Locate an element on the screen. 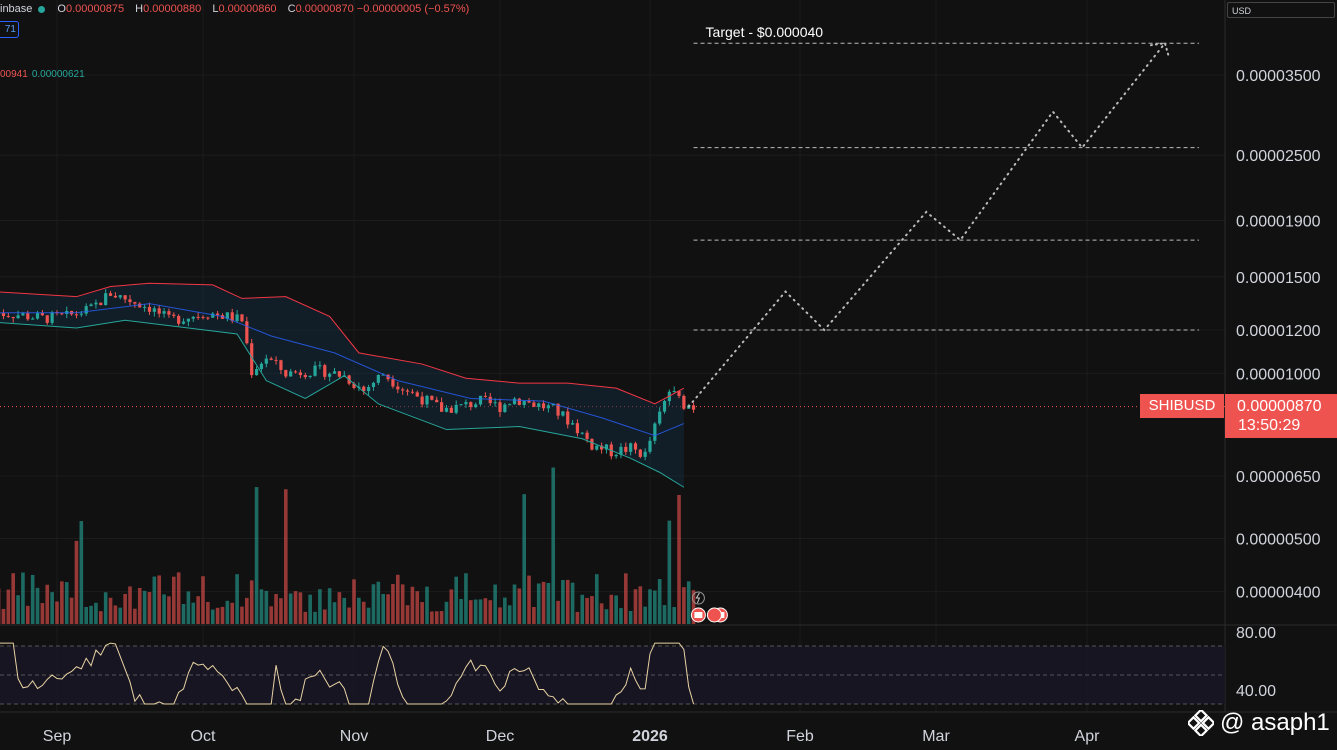  bar-countdown: 13:50:29 is located at coordinates (1269, 425).